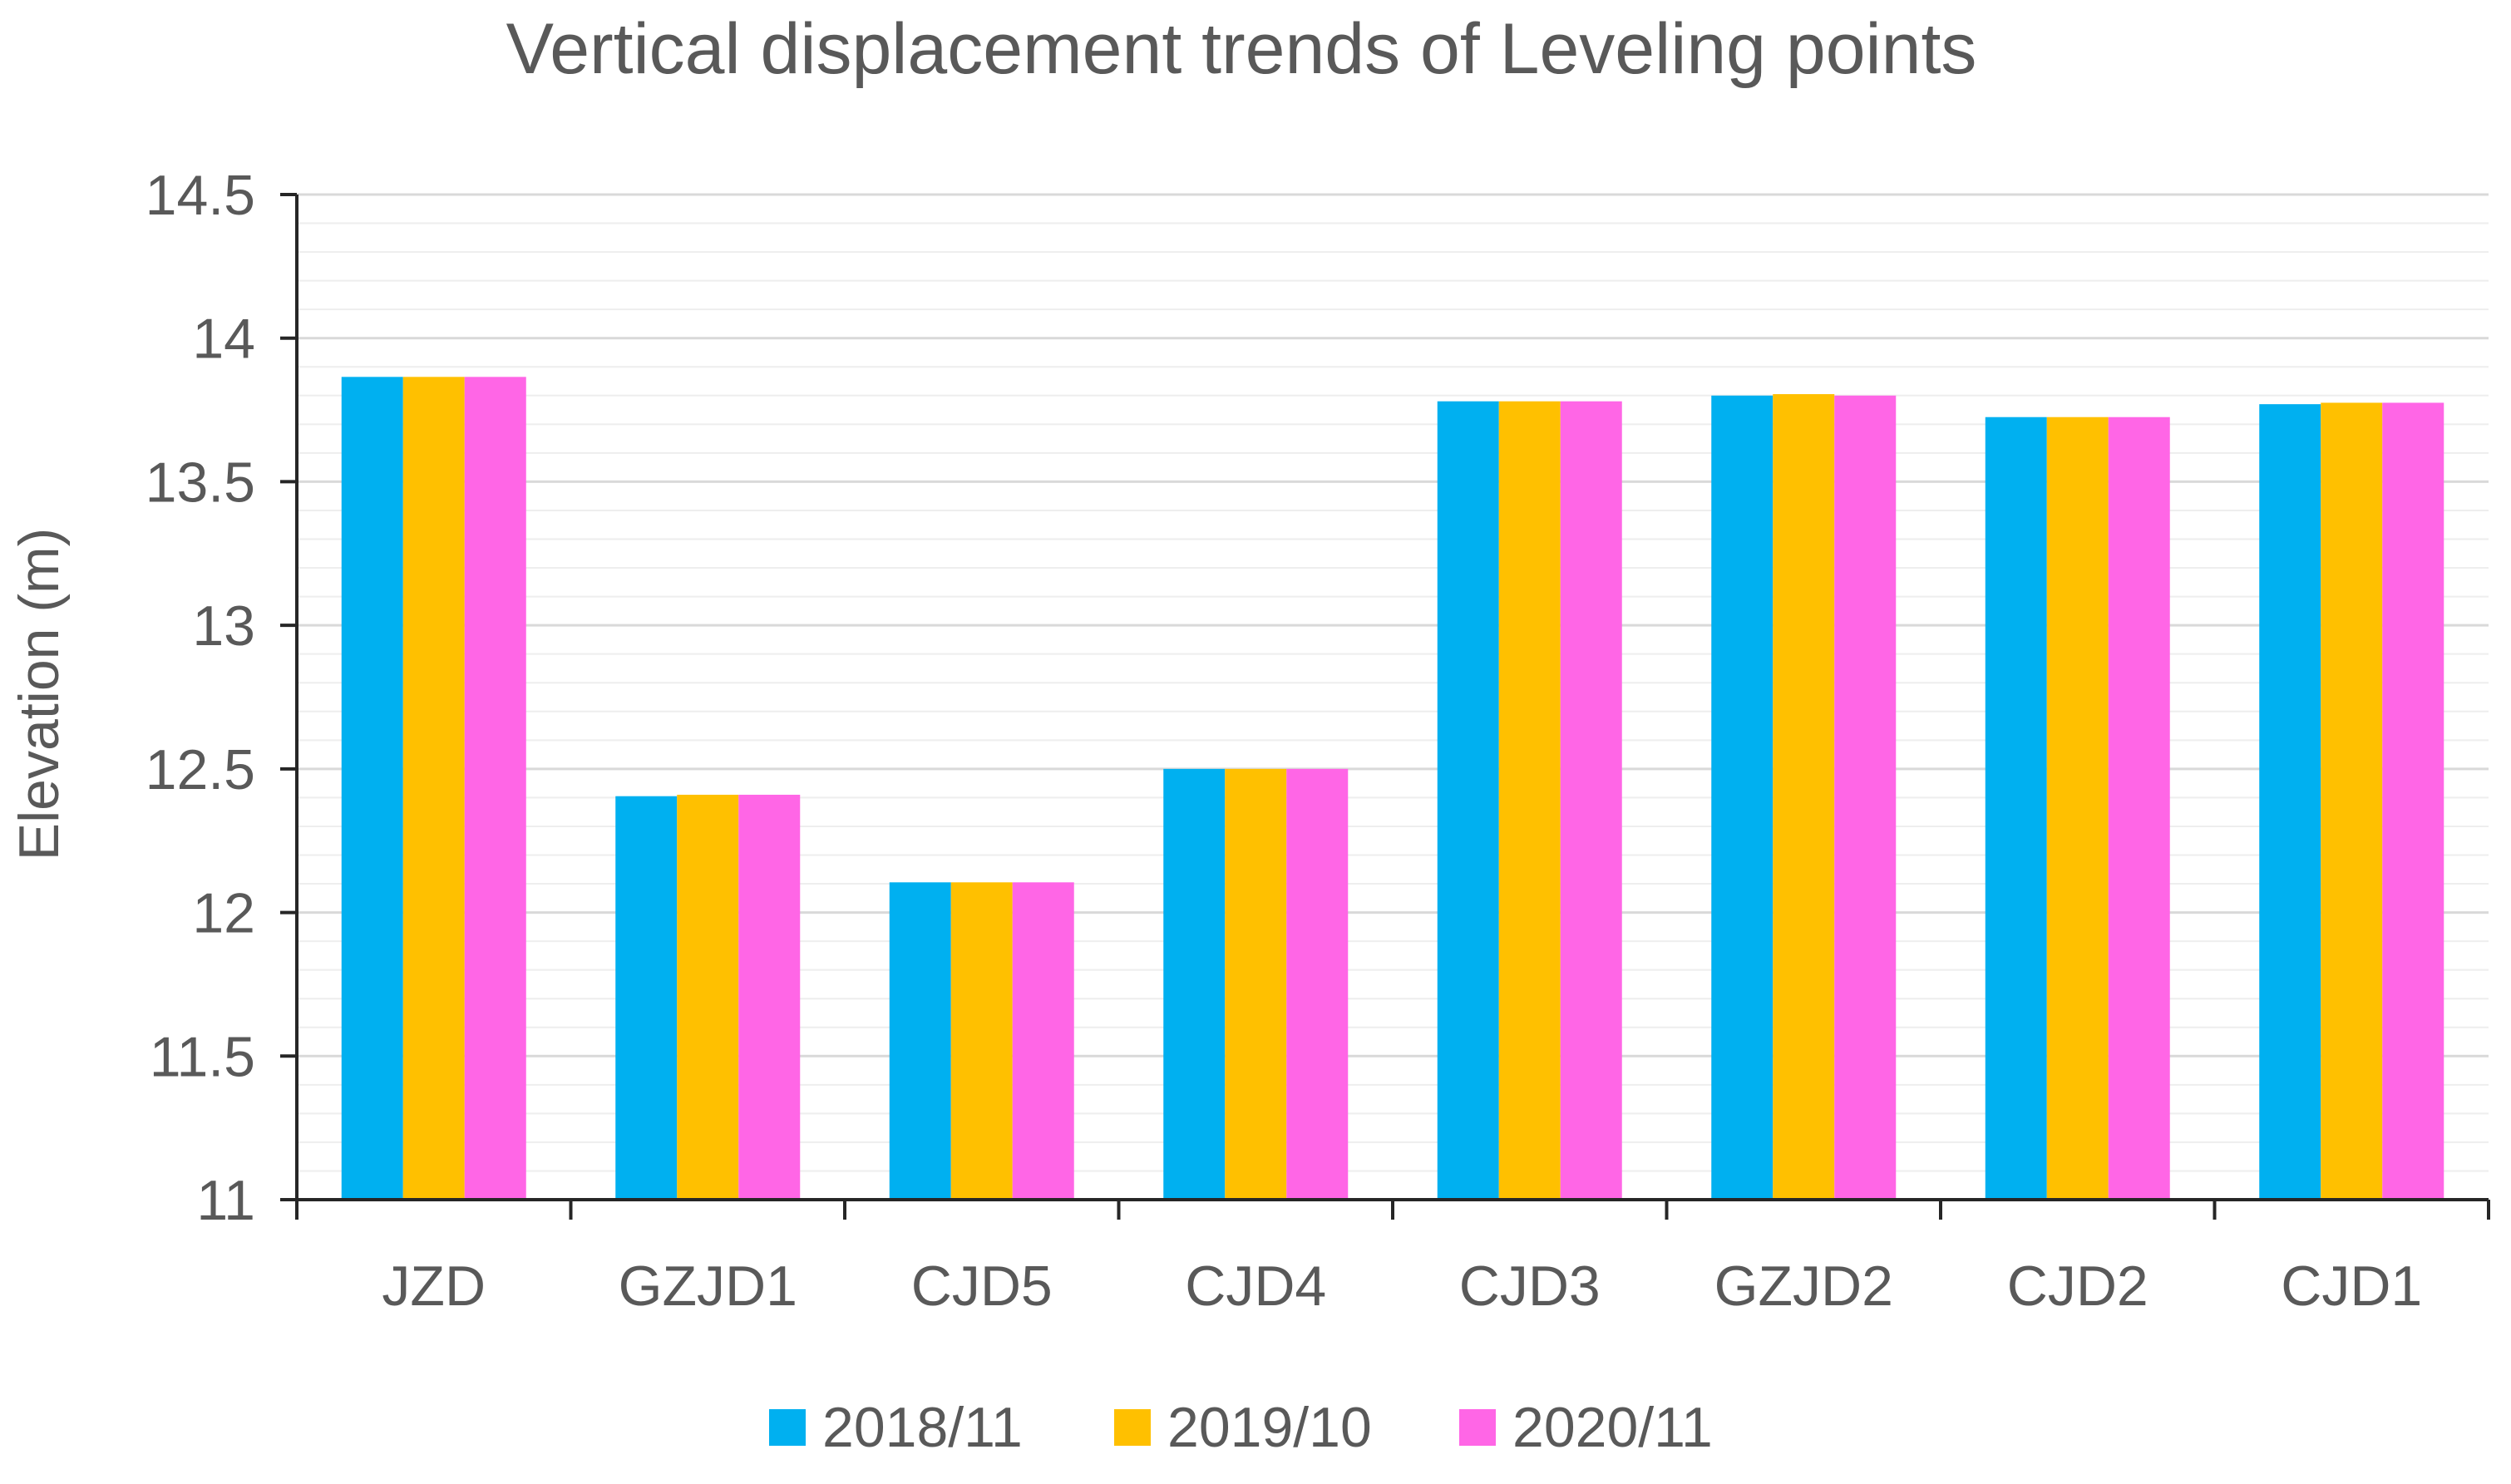  What do you see at coordinates (2352, 801) in the screenshot?
I see `bar-2019-10-cjd1` at bounding box center [2352, 801].